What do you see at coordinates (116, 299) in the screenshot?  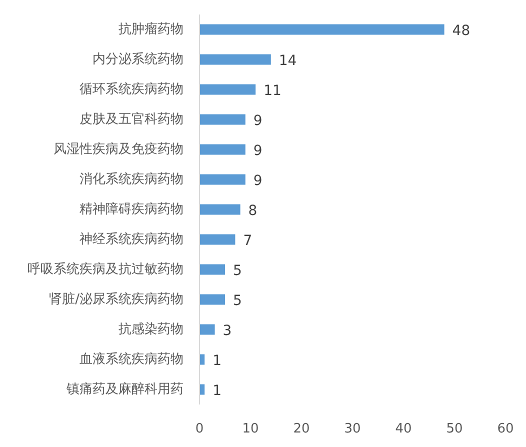 I see `y-tick-label: 肾脏/泌尿系统疾病药物` at bounding box center [116, 299].